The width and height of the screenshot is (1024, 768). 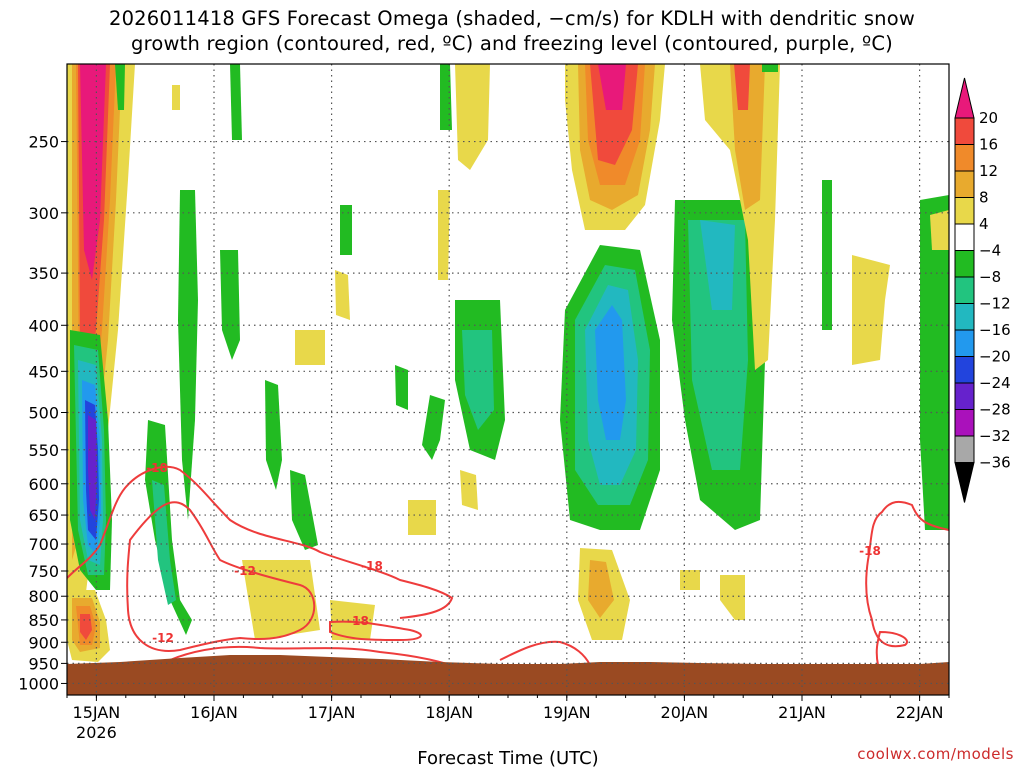 What do you see at coordinates (988, 171) in the screenshot?
I see `colorbar-label: 12` at bounding box center [988, 171].